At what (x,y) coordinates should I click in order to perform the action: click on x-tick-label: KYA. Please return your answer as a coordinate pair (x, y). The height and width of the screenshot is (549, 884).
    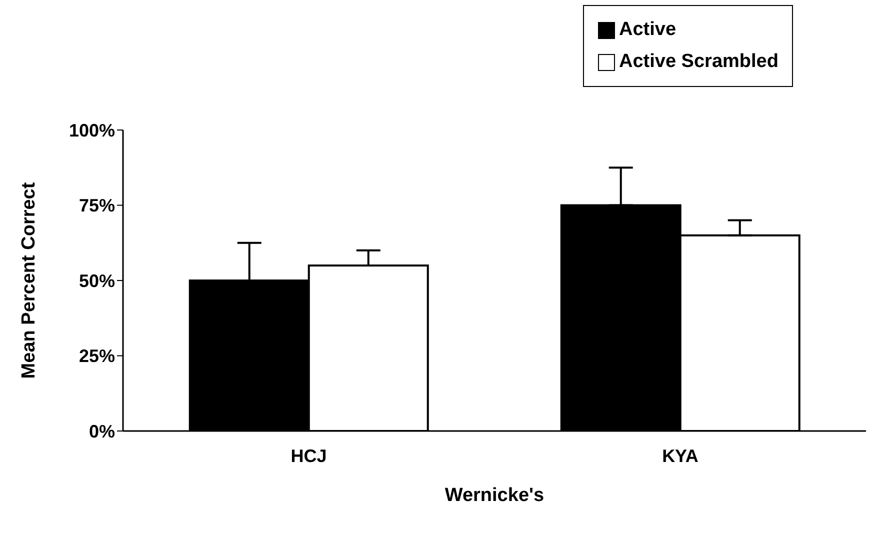
    Looking at the image, I should click on (680, 456).